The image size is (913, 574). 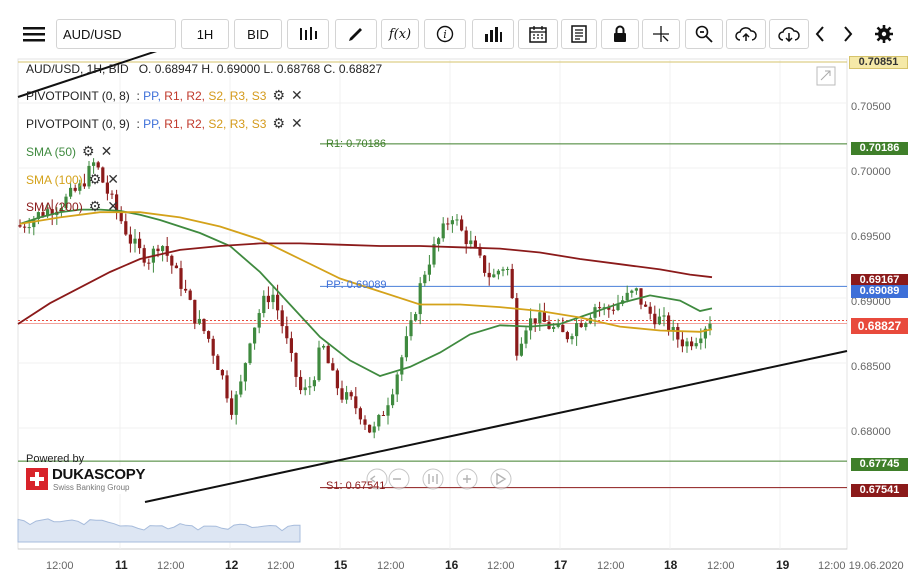 What do you see at coordinates (878, 62) in the screenshot?
I see `price-tag-top: 0.70851` at bounding box center [878, 62].